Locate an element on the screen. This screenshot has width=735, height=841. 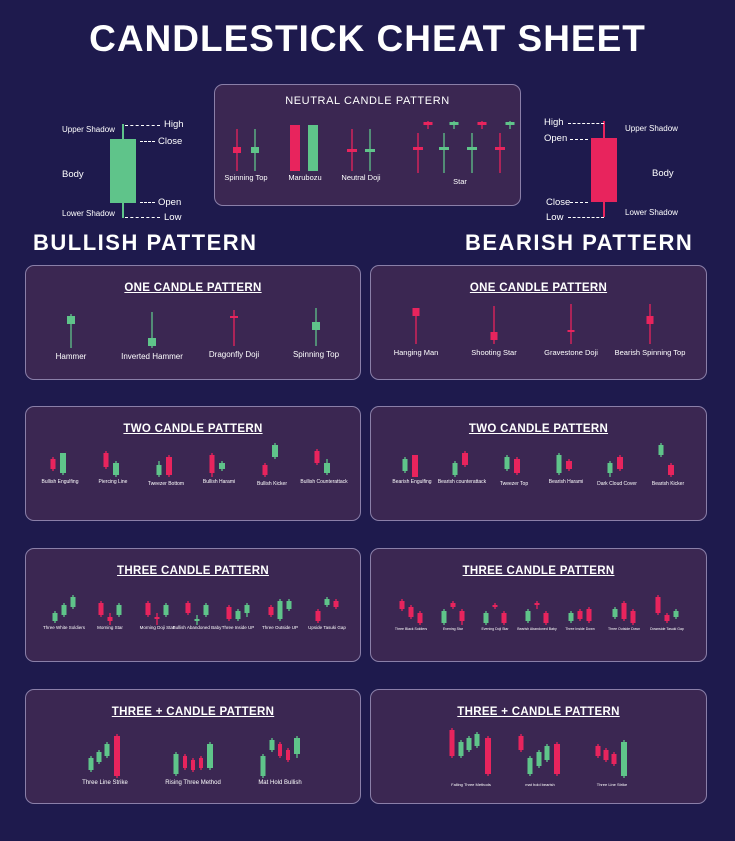
pattern-label: Three Outside UP is located at coordinates (279, 627).